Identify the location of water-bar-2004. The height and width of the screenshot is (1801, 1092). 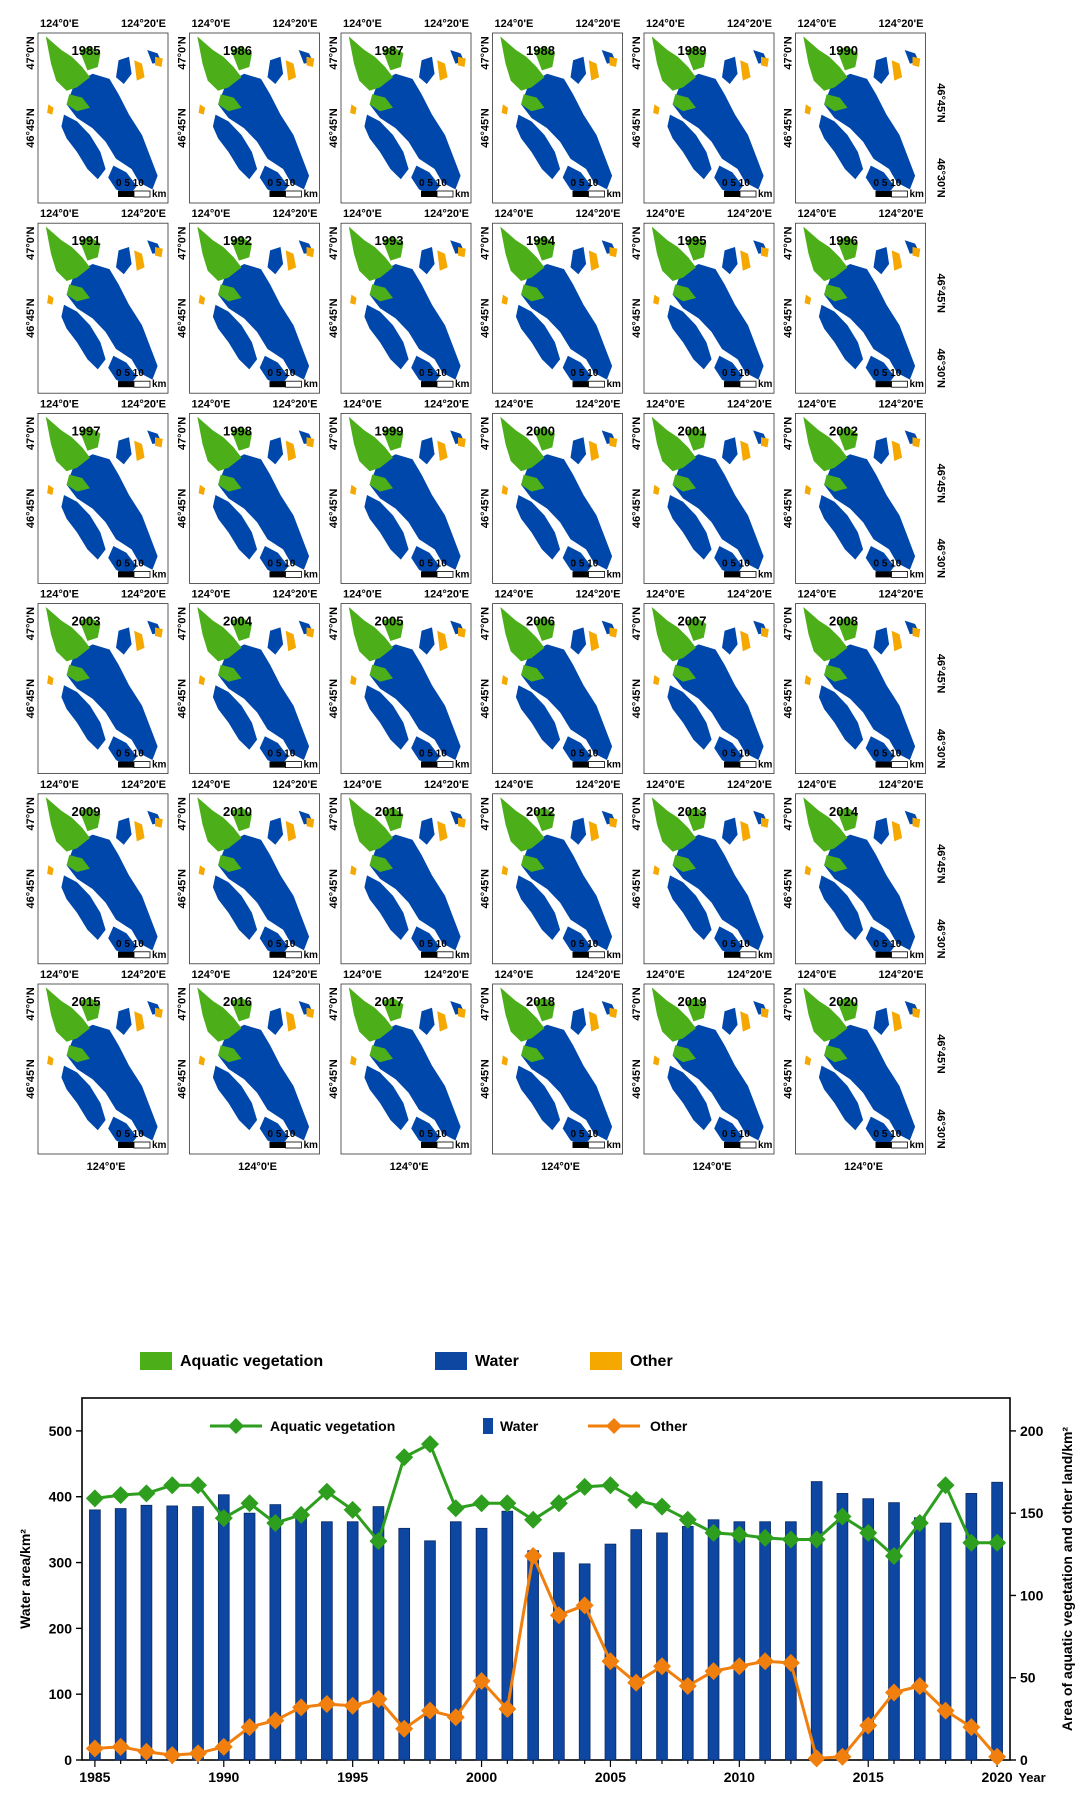
(584, 1662).